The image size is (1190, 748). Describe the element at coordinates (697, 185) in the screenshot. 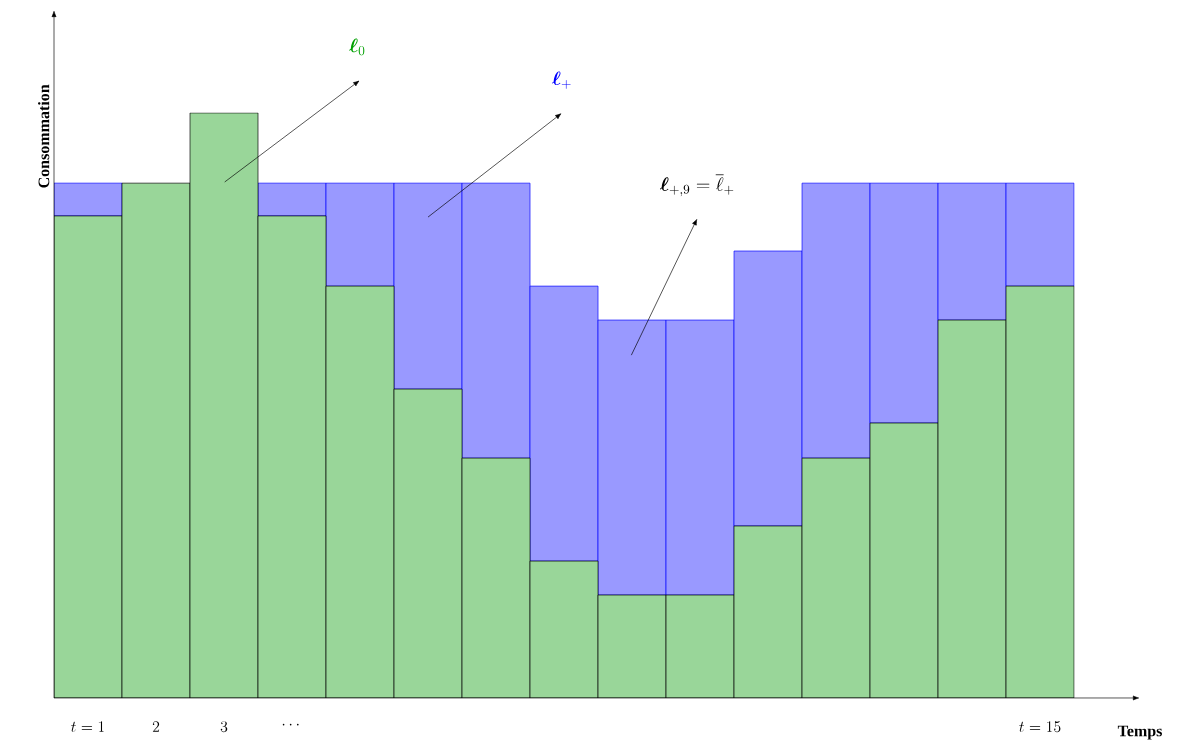

I see `annotation: $\boldsymbol{\ell}_{+,9} = \overline{\ell}_{+}$` at that location.